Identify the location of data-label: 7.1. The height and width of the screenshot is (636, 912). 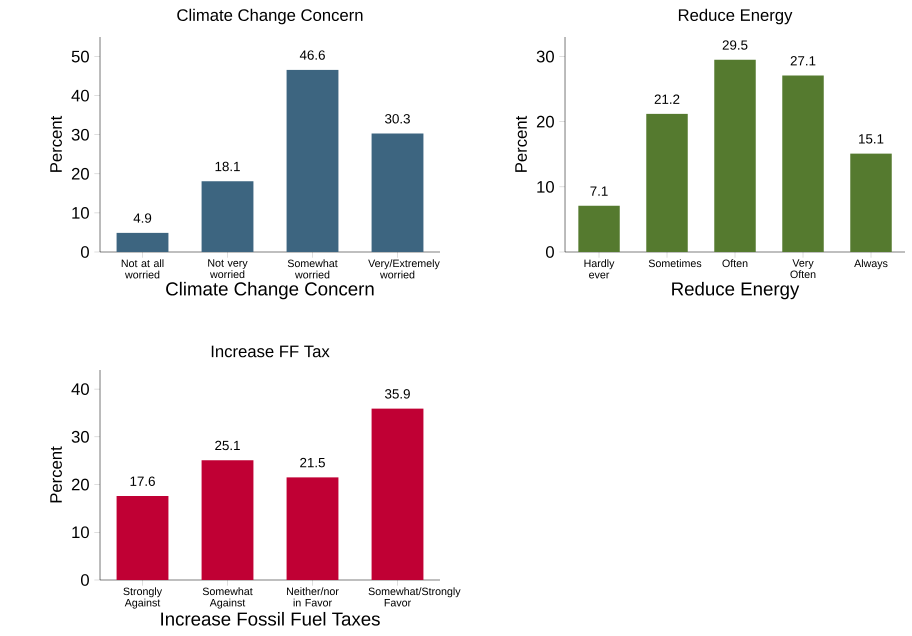
(599, 191).